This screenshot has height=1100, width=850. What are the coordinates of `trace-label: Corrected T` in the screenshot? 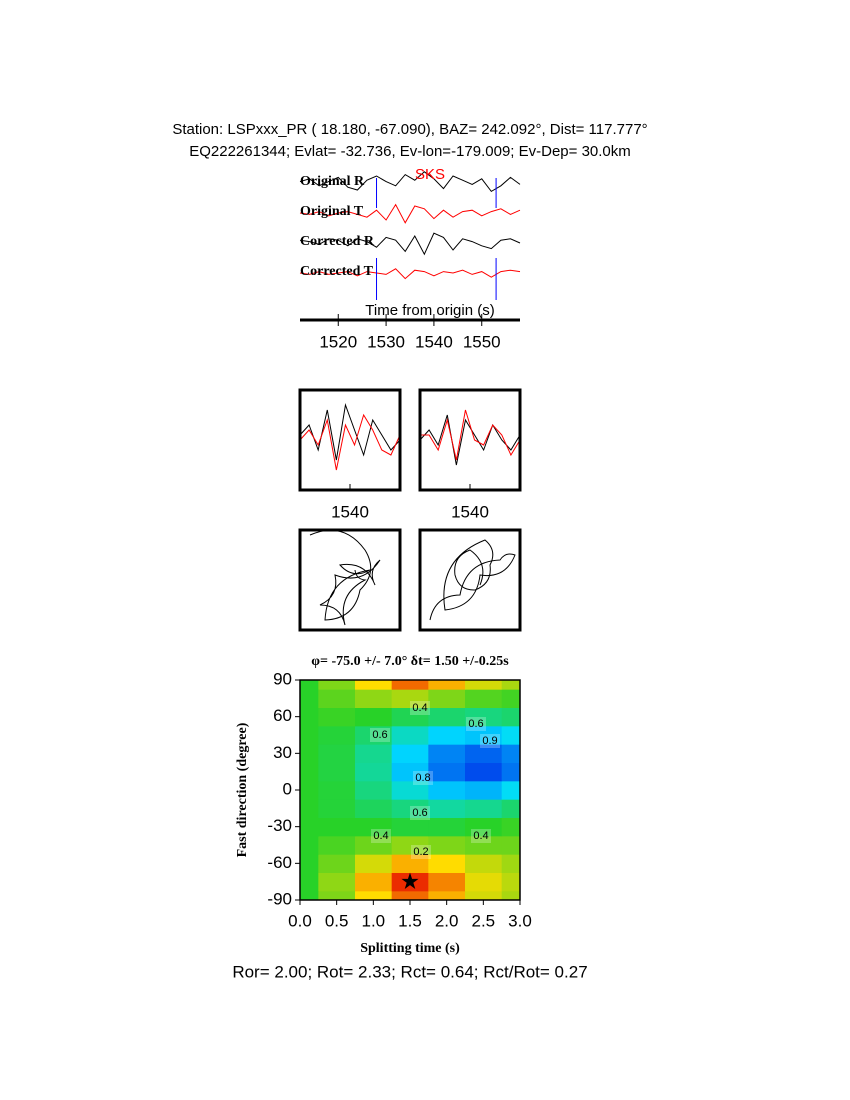 It's located at (337, 271).